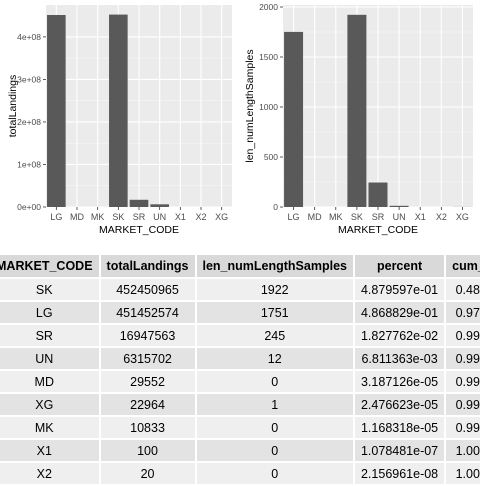 This screenshot has width=480, height=486. Describe the element at coordinates (463, 266) in the screenshot. I see `header-cum-perc: cum_perc` at that location.